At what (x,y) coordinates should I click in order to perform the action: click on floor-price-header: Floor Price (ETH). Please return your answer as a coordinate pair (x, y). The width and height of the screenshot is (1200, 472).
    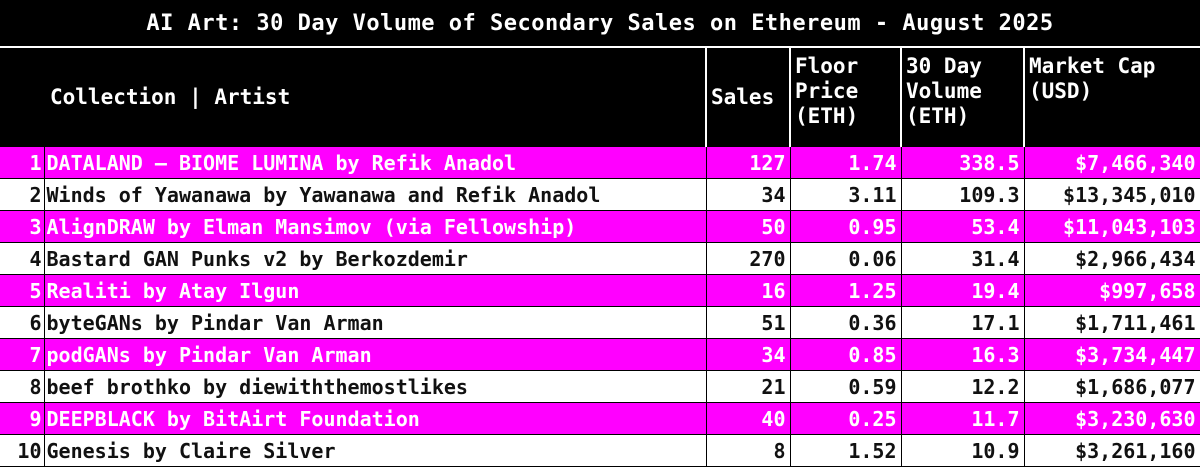
    Looking at the image, I should click on (845, 97).